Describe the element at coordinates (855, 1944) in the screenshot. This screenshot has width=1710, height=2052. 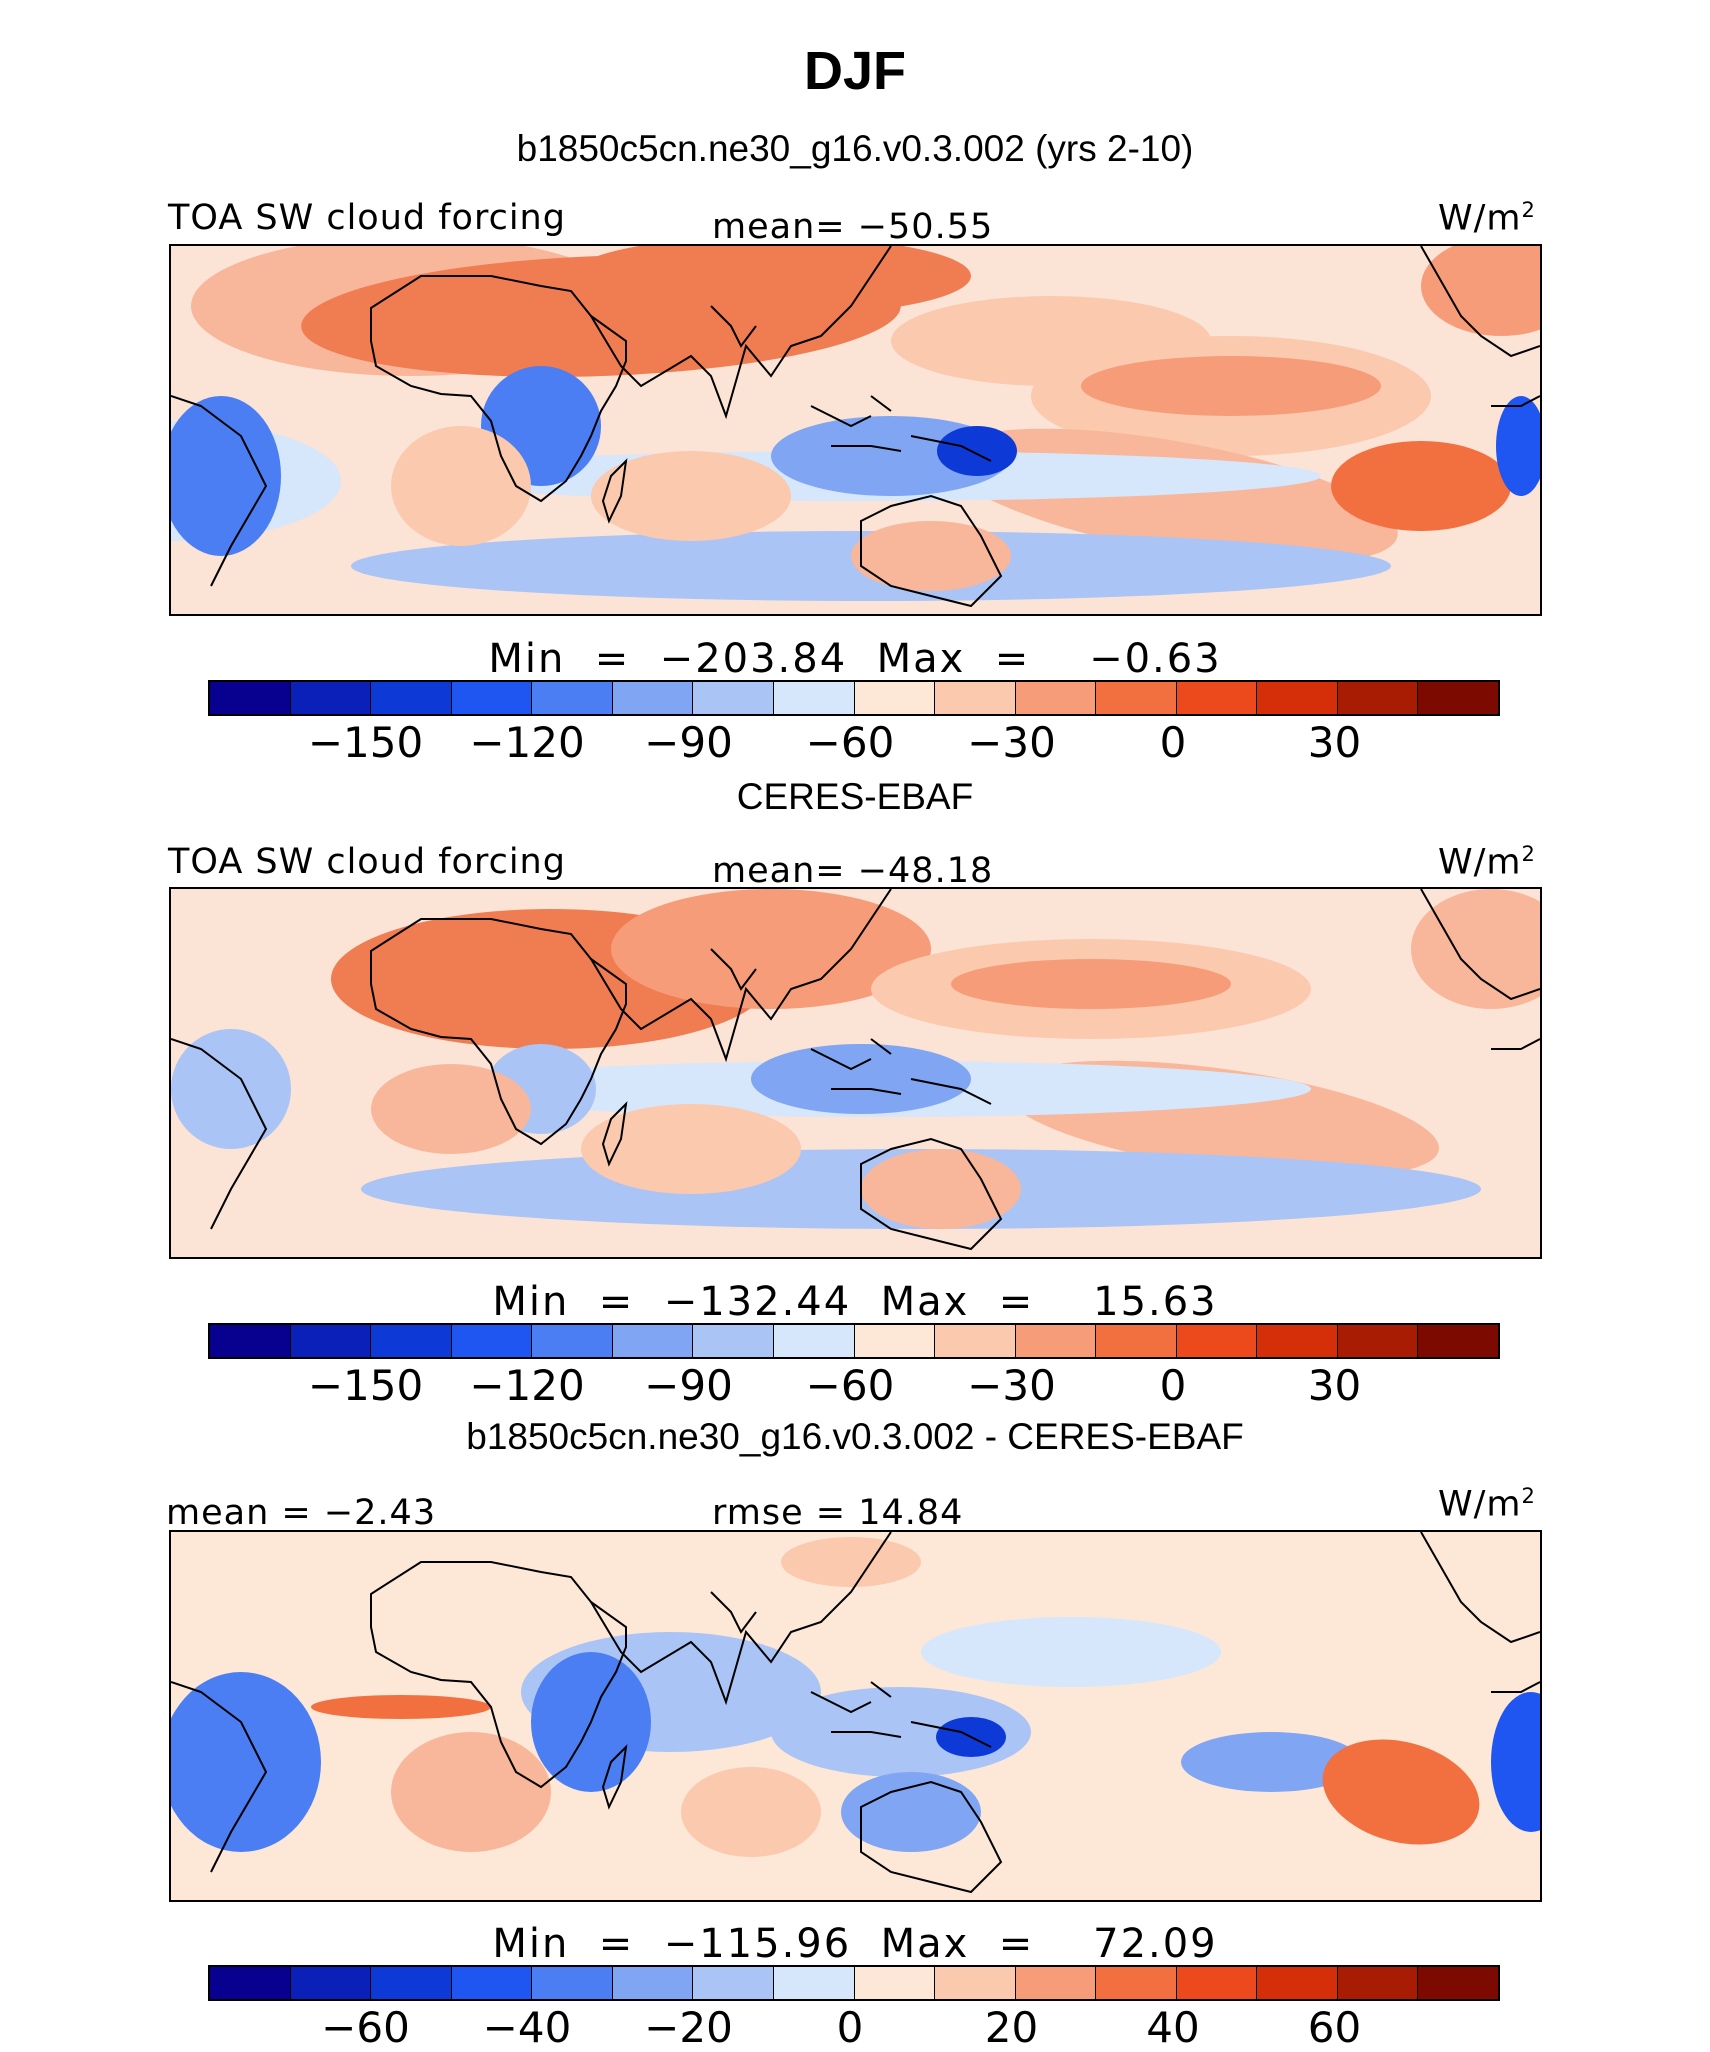
I see `panel-3-minmax: Min = −115.96 Max = 72.09` at that location.